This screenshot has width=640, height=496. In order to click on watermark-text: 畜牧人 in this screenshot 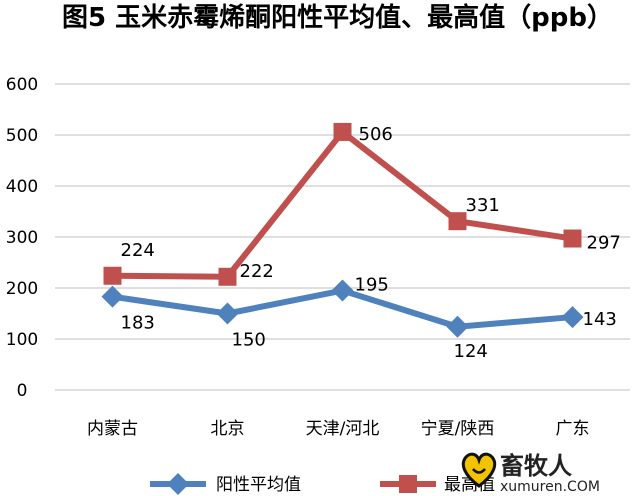, I will do `click(536, 466)`.